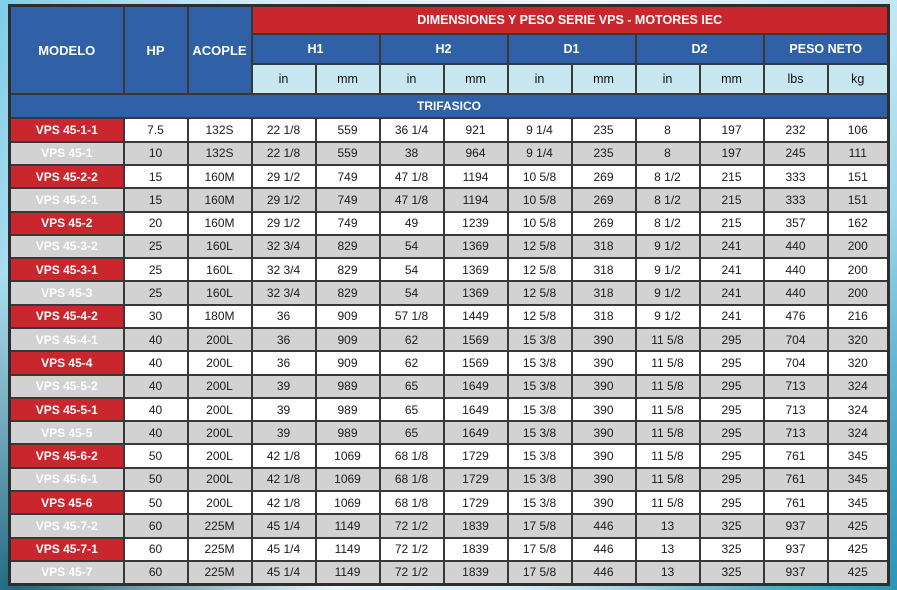 The image size is (897, 590). I want to click on value-cell: 62, so click(411, 339).